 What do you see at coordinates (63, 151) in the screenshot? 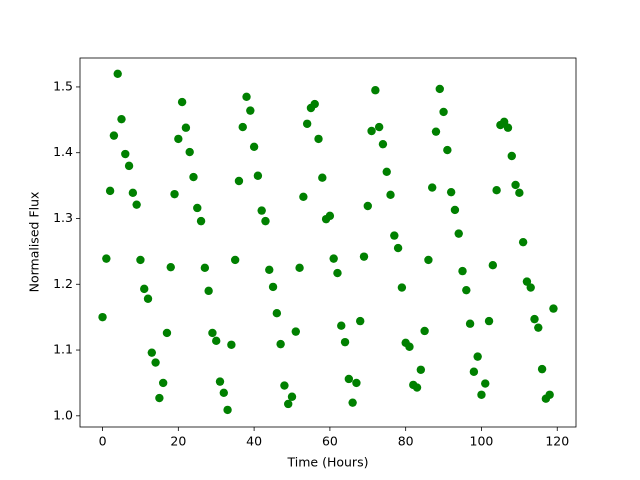
I see `y-tick-label: 1.4` at bounding box center [63, 151].